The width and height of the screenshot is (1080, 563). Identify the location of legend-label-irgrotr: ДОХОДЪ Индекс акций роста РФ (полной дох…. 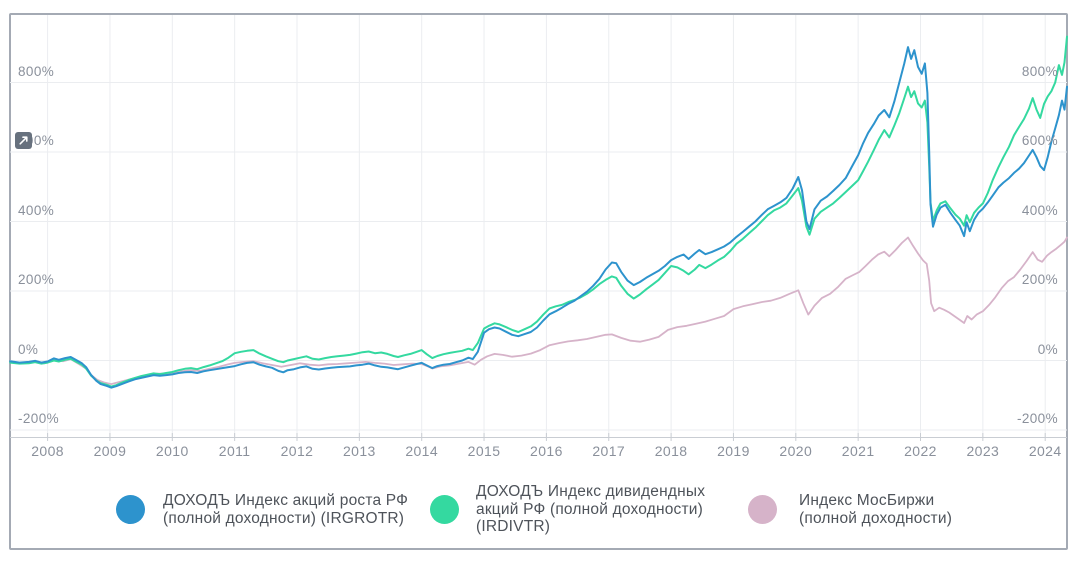
(285, 509).